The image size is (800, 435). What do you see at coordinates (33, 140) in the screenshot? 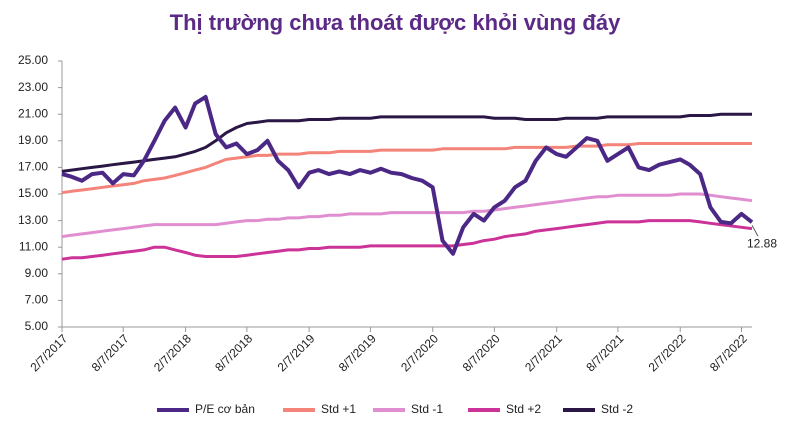
I see `y-tick-label: 19.00` at bounding box center [33, 140].